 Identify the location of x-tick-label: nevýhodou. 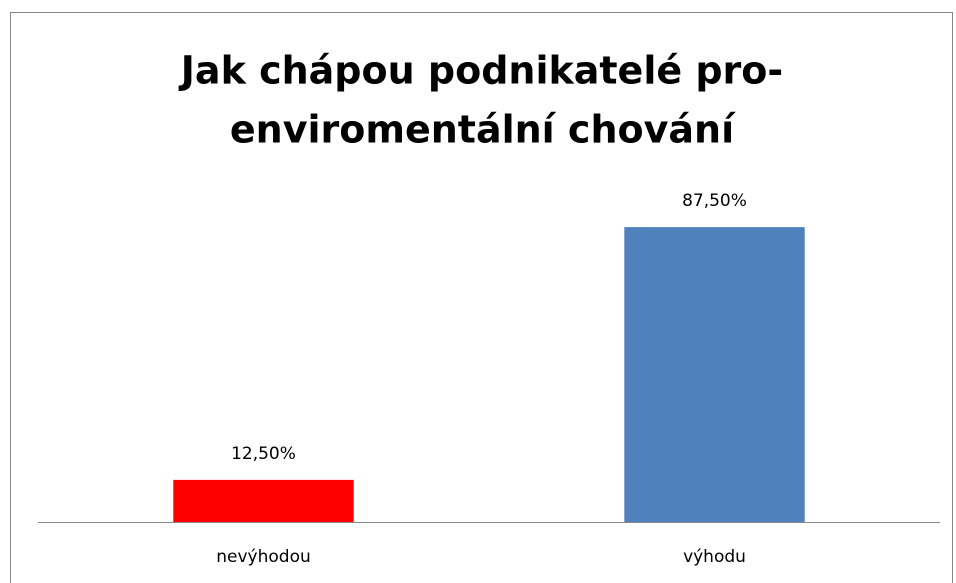
(263, 557).